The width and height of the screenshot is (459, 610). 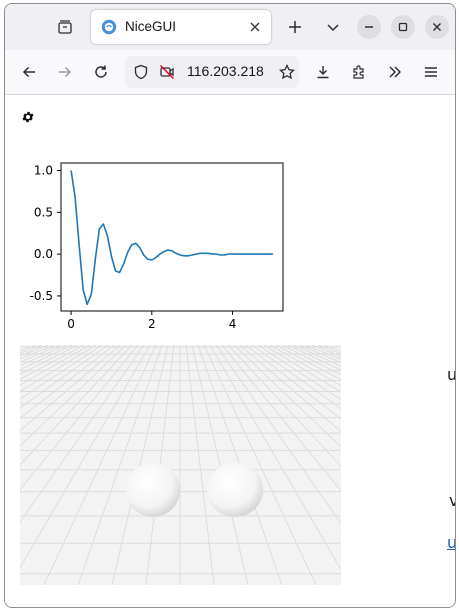 I want to click on side-text-1: u, so click(x=451, y=374).